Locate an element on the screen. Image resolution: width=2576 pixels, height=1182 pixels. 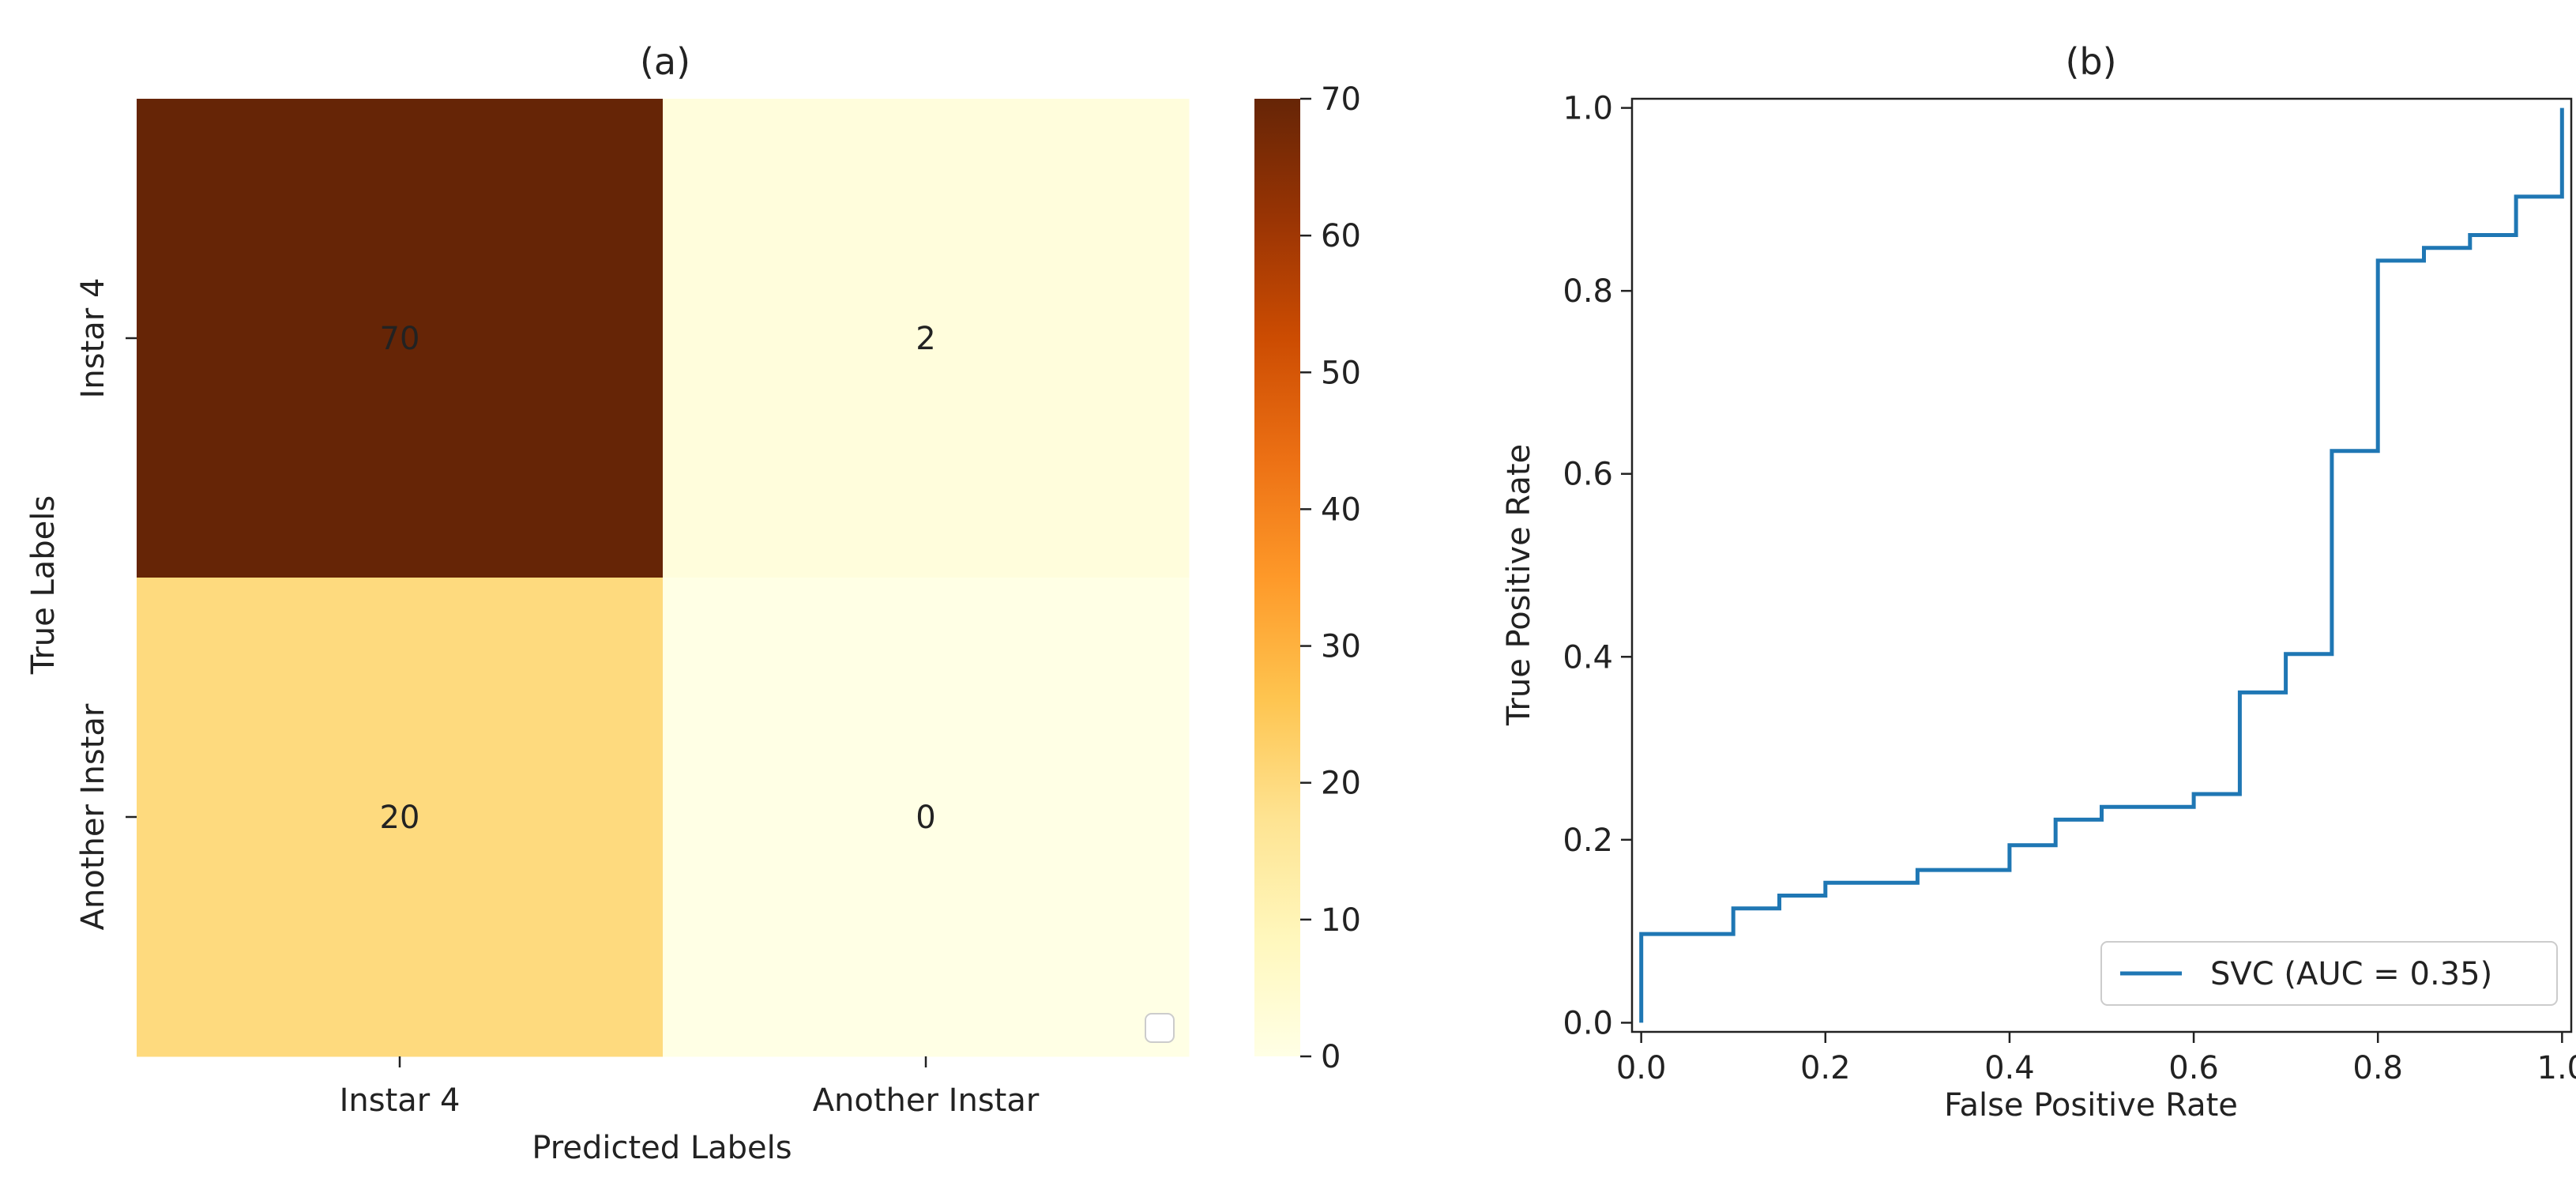
heatmap-cell-label: 70 is located at coordinates (400, 339).